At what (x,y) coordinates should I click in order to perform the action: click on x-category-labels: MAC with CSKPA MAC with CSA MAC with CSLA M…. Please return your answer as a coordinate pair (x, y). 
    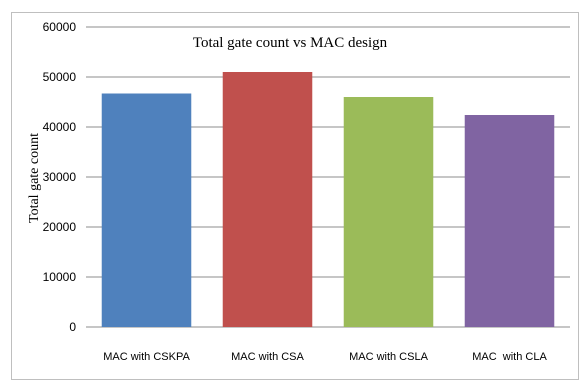
    Looking at the image, I should click on (325, 357).